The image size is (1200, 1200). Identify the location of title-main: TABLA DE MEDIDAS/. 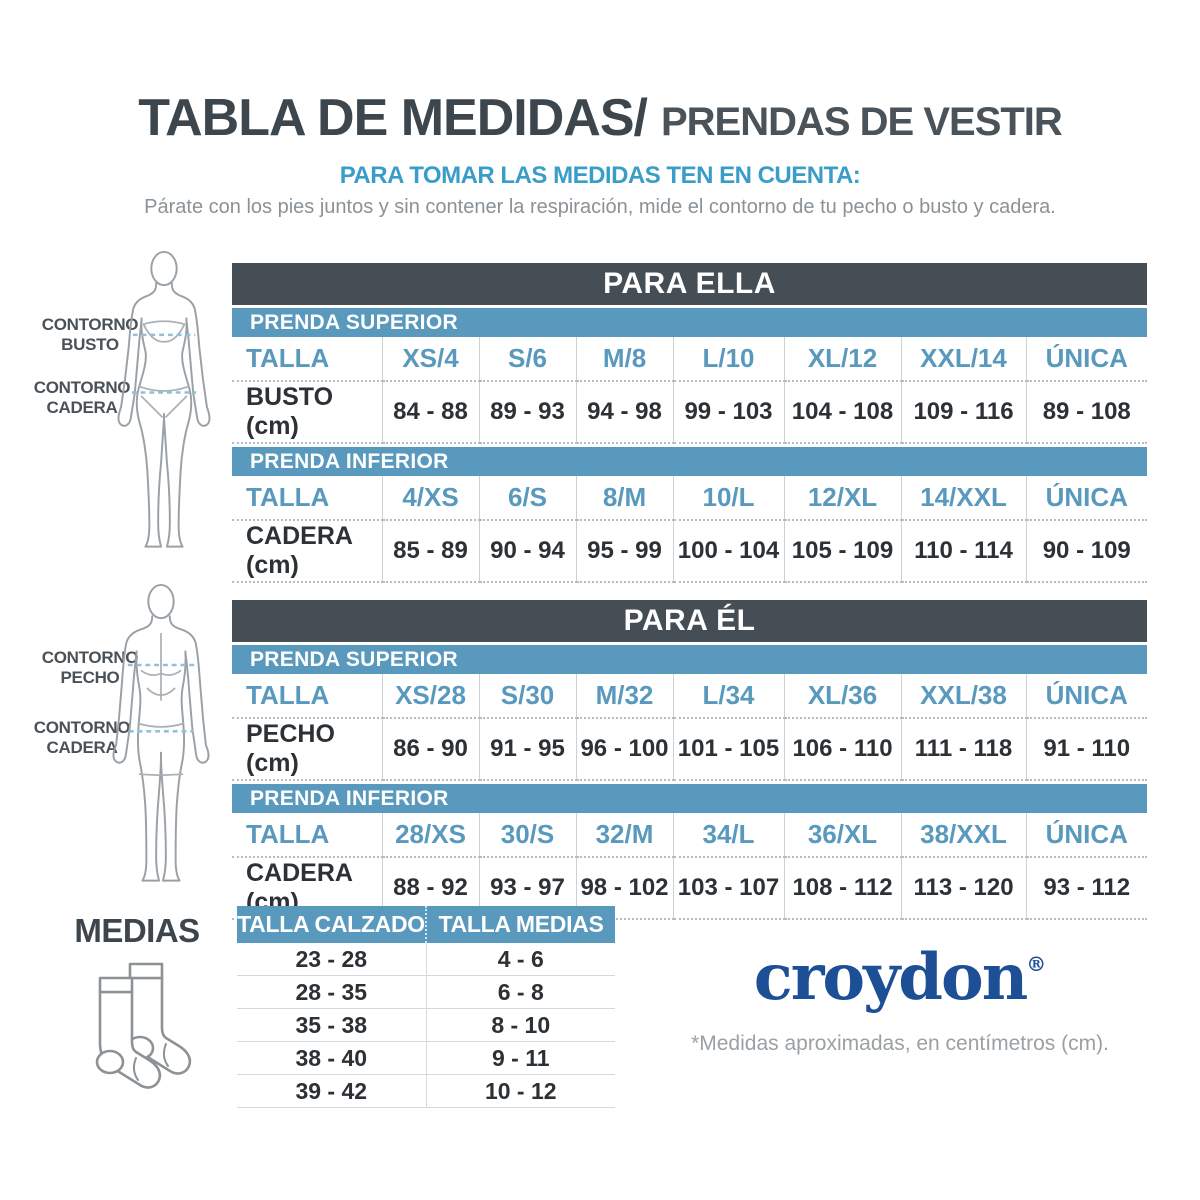
(393, 118).